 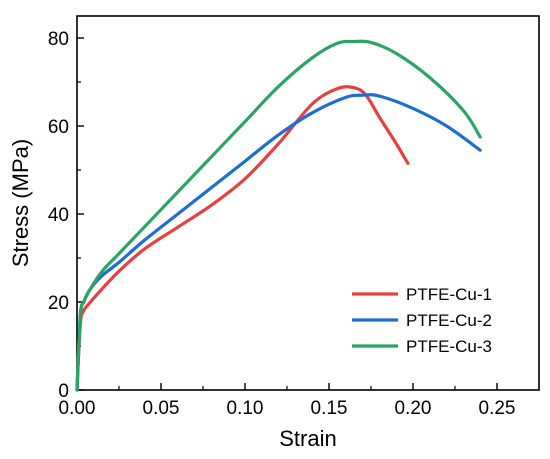 What do you see at coordinates (58, 127) in the screenshot?
I see `y-tick-label: 60` at bounding box center [58, 127].